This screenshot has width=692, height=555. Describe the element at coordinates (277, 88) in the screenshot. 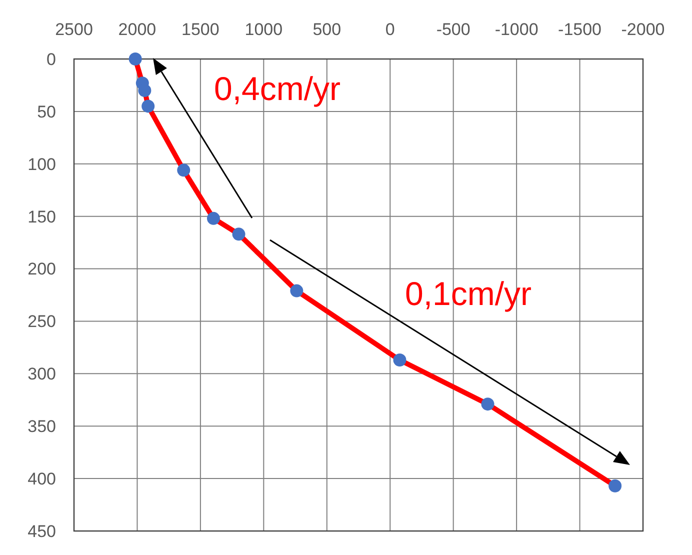

I see `annotation: 0,4cm/yr` at that location.